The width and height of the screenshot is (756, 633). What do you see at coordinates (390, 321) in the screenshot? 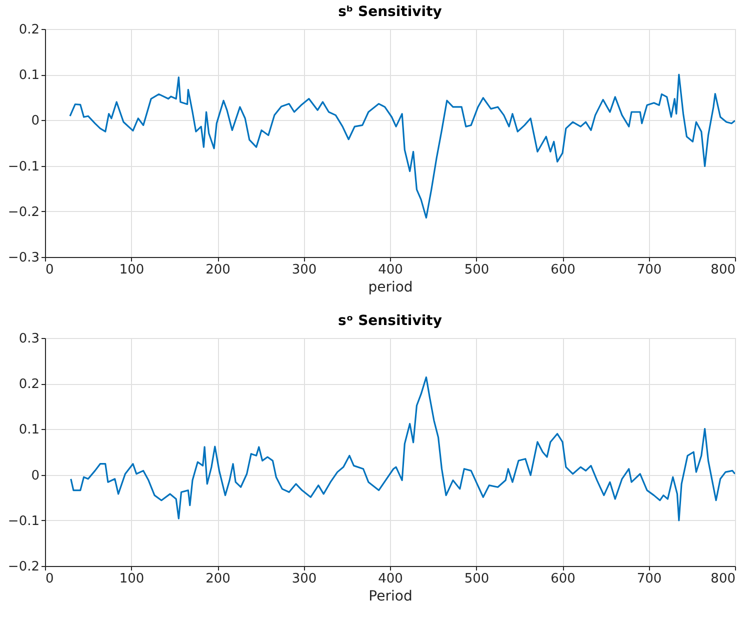
I see `chart-title: sᵒ Sensitivity` at bounding box center [390, 321].